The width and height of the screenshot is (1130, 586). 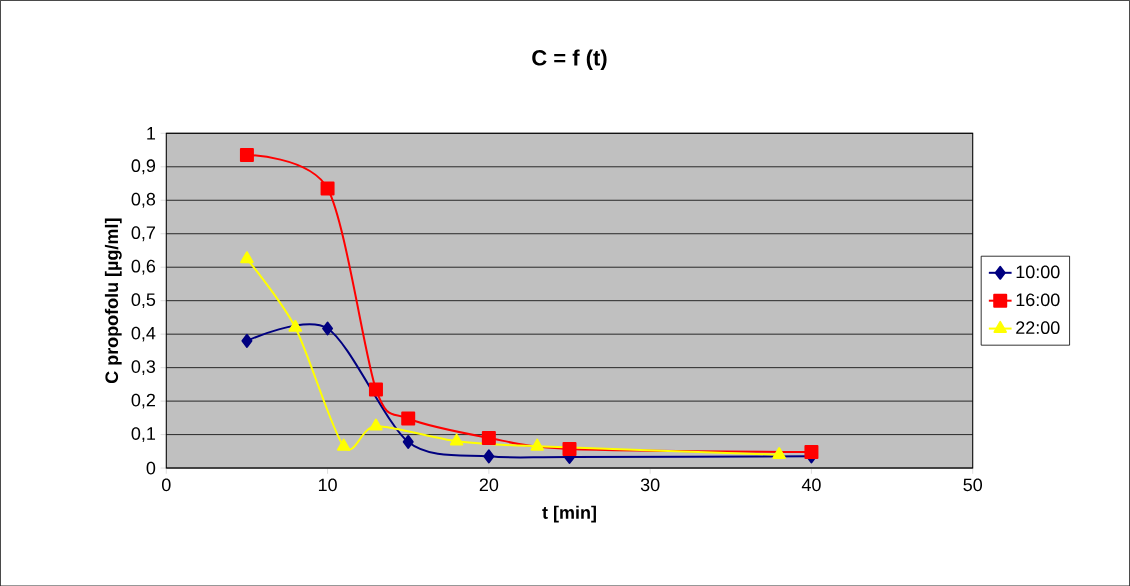 What do you see at coordinates (151, 468) in the screenshot?
I see `y-tick-label: 0` at bounding box center [151, 468].